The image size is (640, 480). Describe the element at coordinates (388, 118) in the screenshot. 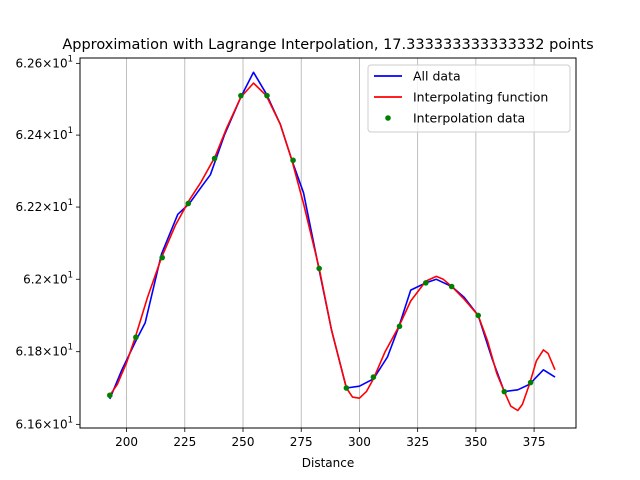

I see `legend-swatch-marker` at that location.